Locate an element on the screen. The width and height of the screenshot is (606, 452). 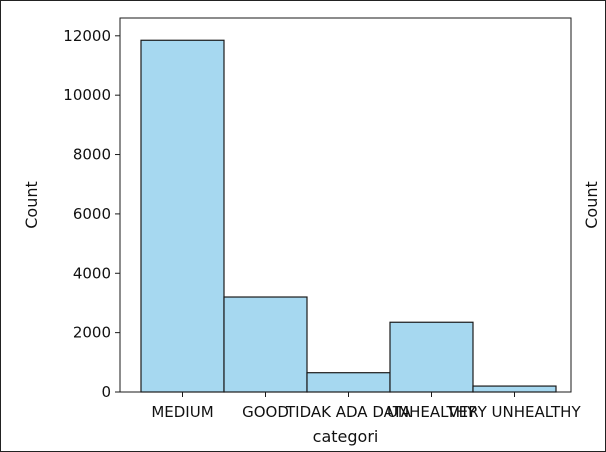
bar-unhealthy is located at coordinates (431, 357).